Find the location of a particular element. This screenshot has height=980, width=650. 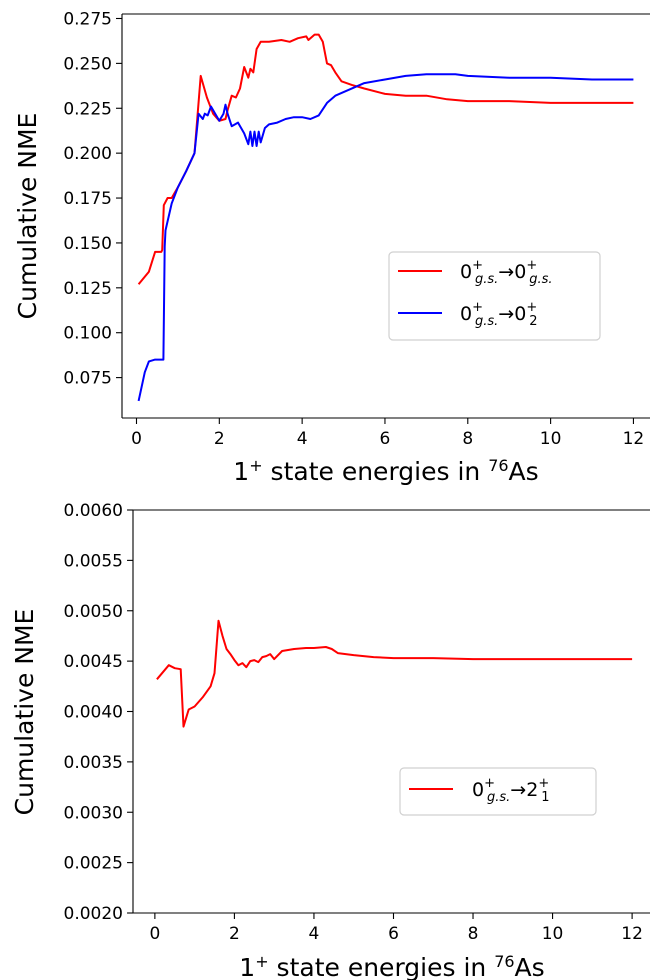

top-legend-box is located at coordinates (494, 296).